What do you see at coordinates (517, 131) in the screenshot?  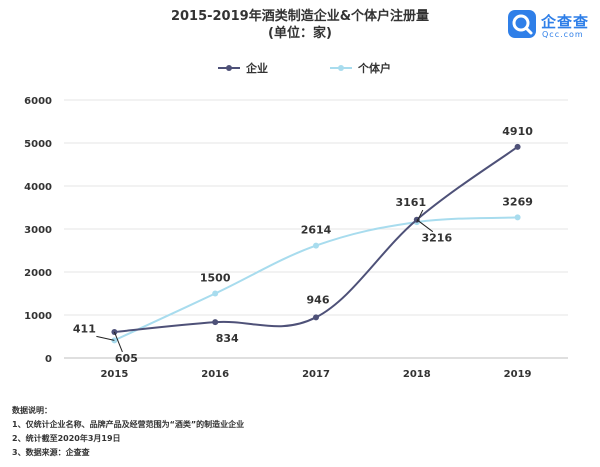 I see `data-label-0-4: 4910` at bounding box center [517, 131].